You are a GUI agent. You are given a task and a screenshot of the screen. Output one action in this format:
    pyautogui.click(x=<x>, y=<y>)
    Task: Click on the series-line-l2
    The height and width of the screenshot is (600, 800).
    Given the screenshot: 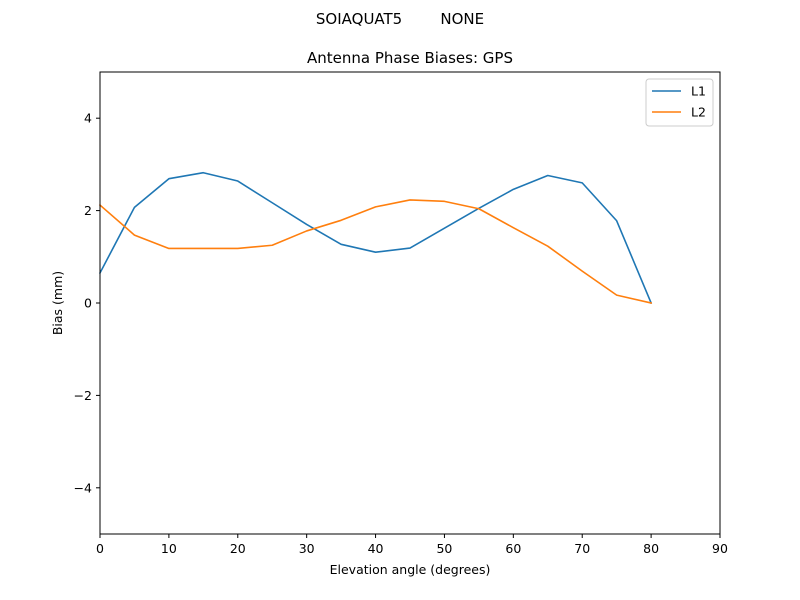 What is the action you would take?
    pyautogui.click(x=375, y=251)
    